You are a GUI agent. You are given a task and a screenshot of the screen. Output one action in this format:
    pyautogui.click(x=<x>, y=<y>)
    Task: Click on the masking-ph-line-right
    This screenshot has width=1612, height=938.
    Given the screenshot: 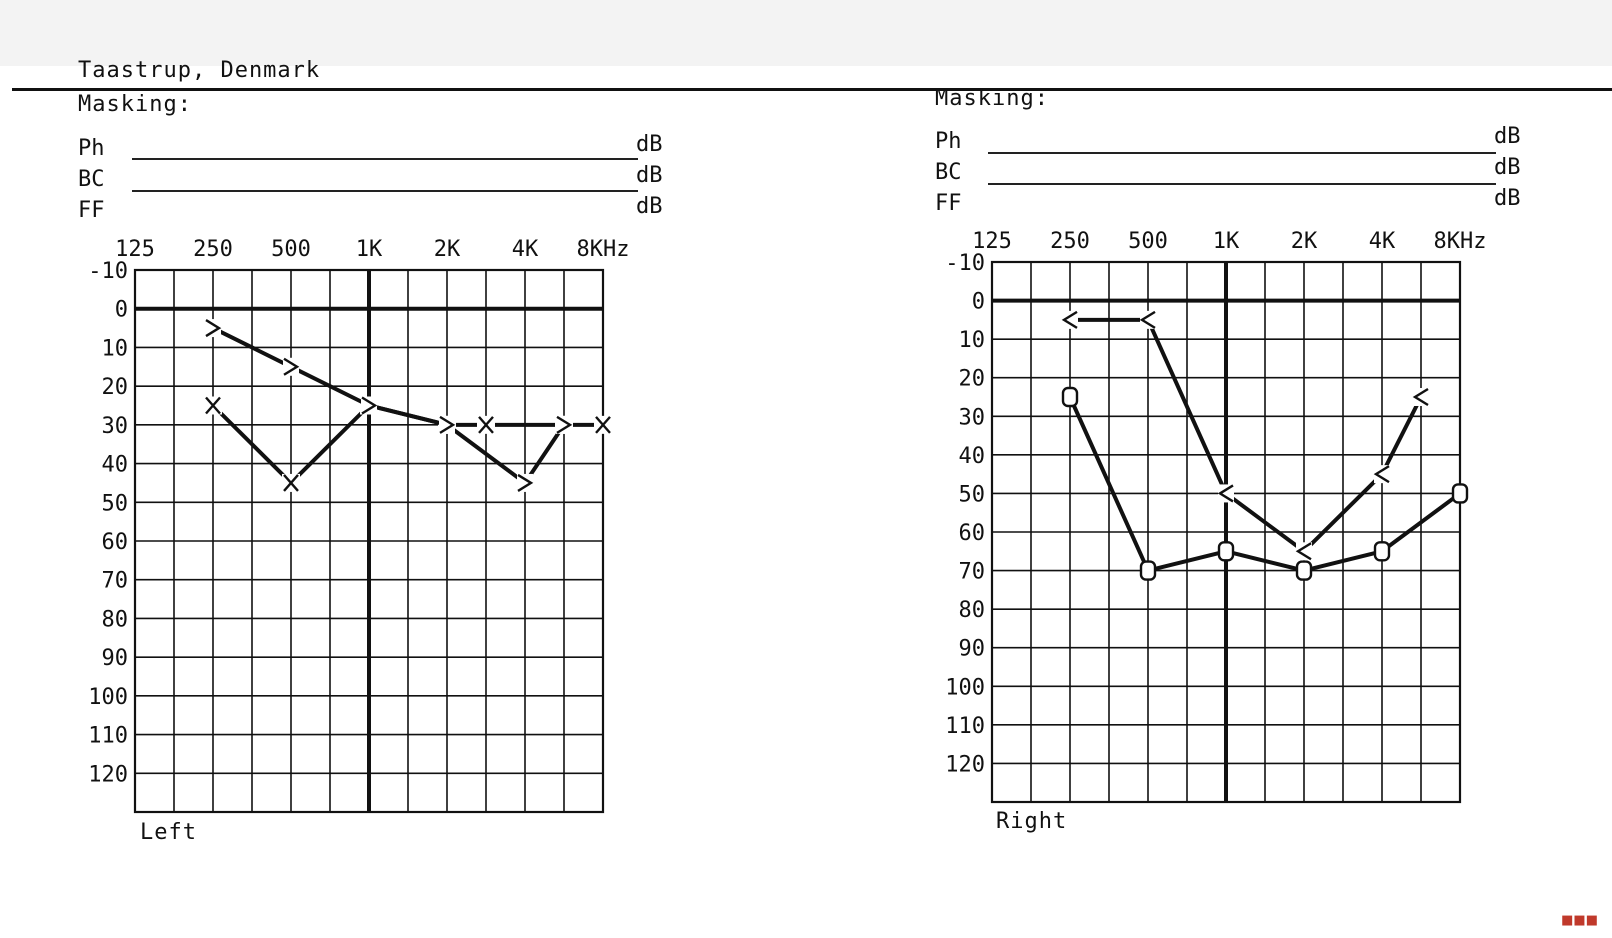 What is the action you would take?
    pyautogui.click(x=1242, y=153)
    